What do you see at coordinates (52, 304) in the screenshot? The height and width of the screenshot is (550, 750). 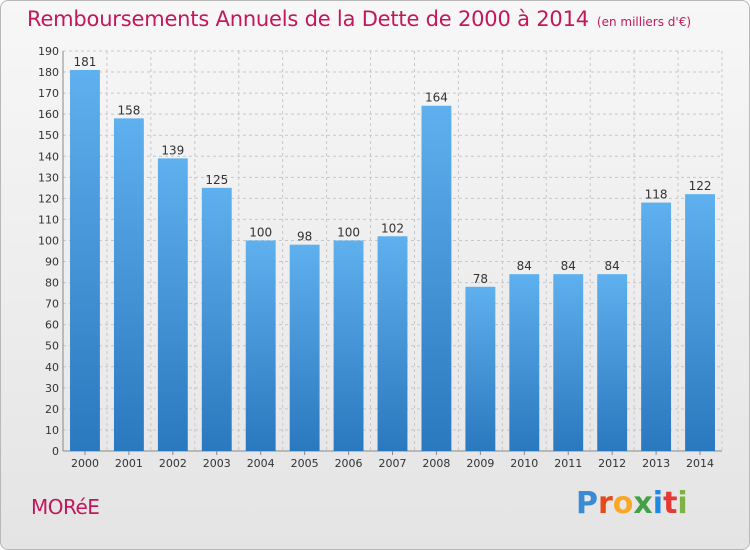 I see `y-tick-label: 70` at bounding box center [52, 304].